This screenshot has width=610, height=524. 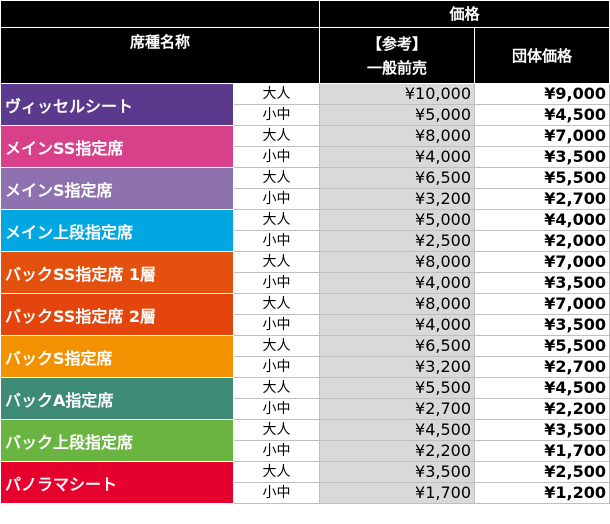 I want to click on seat-row-child: 小中 ¥1,700 ¥1,200, so click(x=305, y=493).